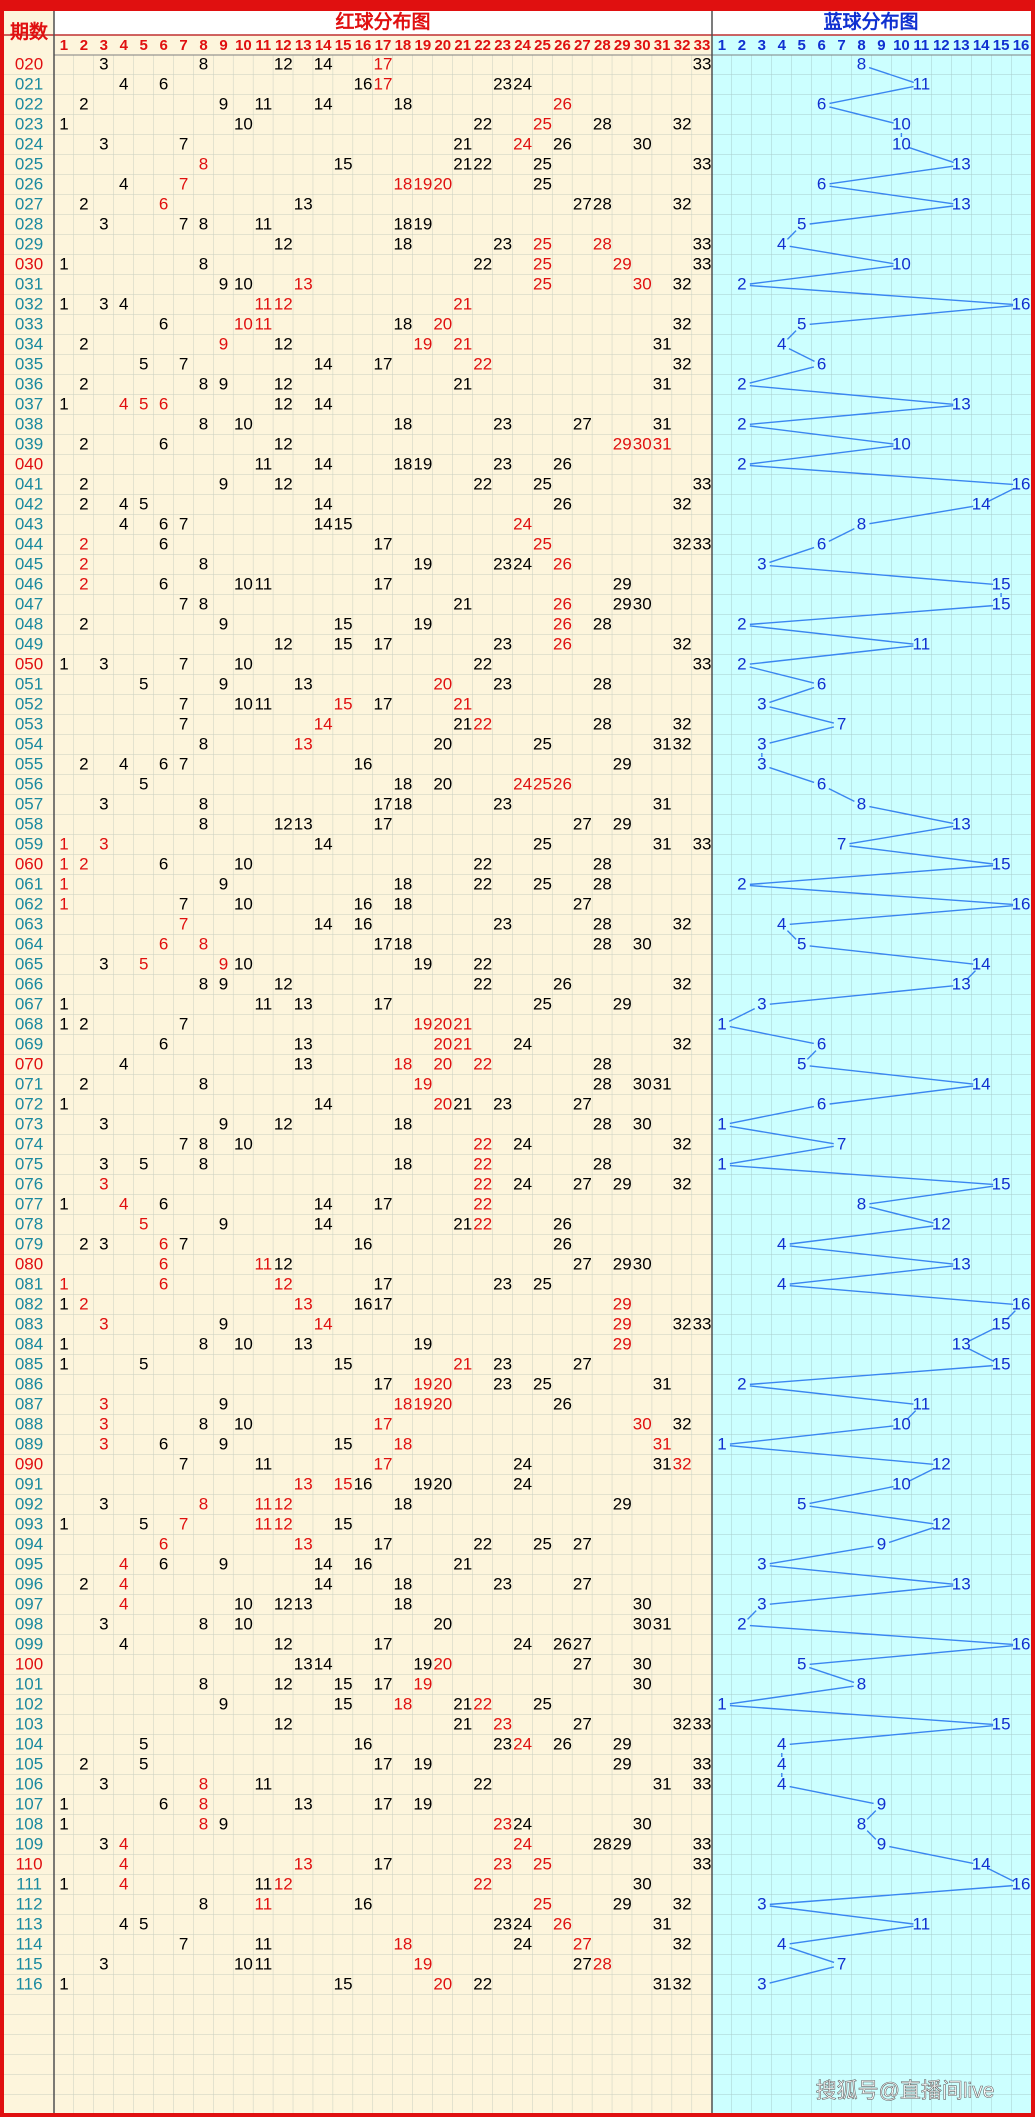  I want to click on red-number: 4, so click(123, 1883).